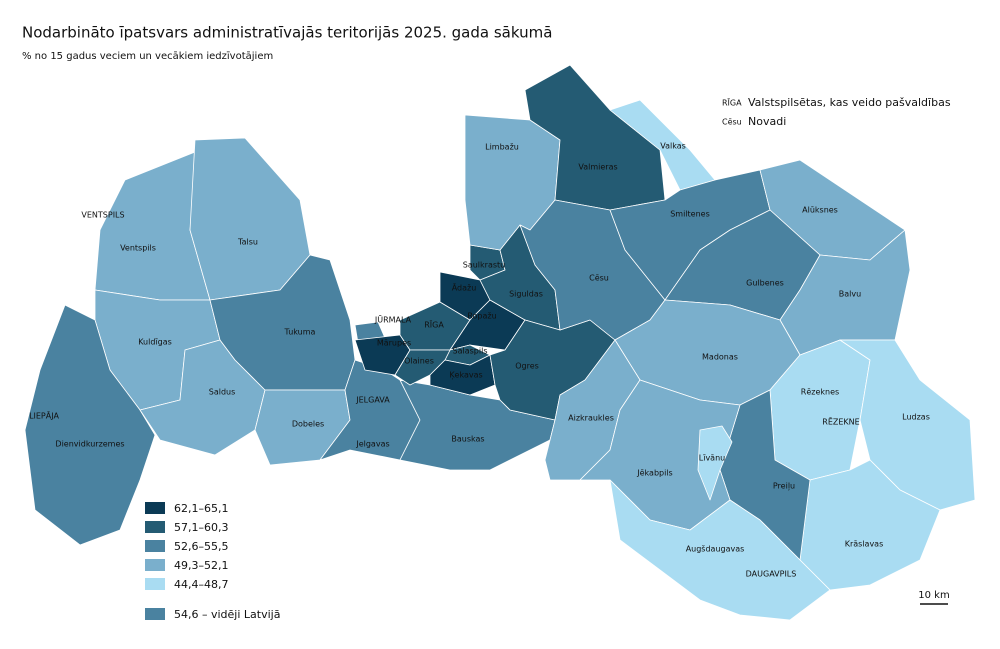 The image size is (1000, 649). I want to click on region-label: Salaspils, so click(470, 351).